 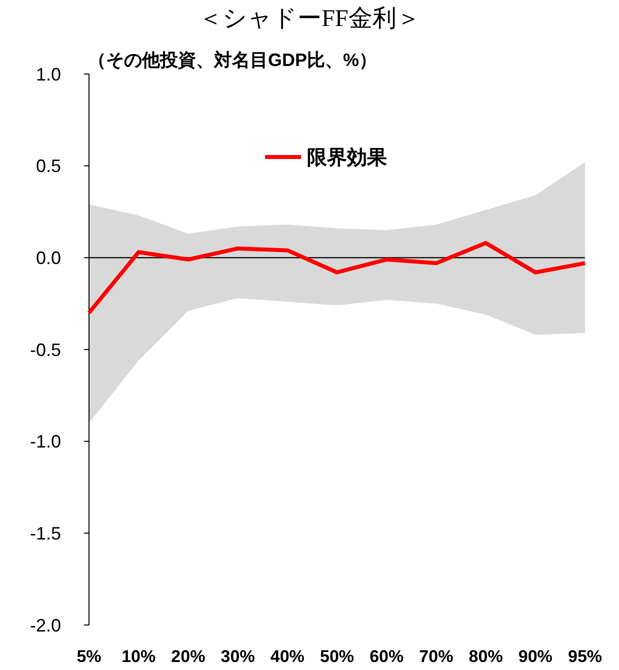 What do you see at coordinates (485, 656) in the screenshot?
I see `x-tick-label: 80%` at bounding box center [485, 656].